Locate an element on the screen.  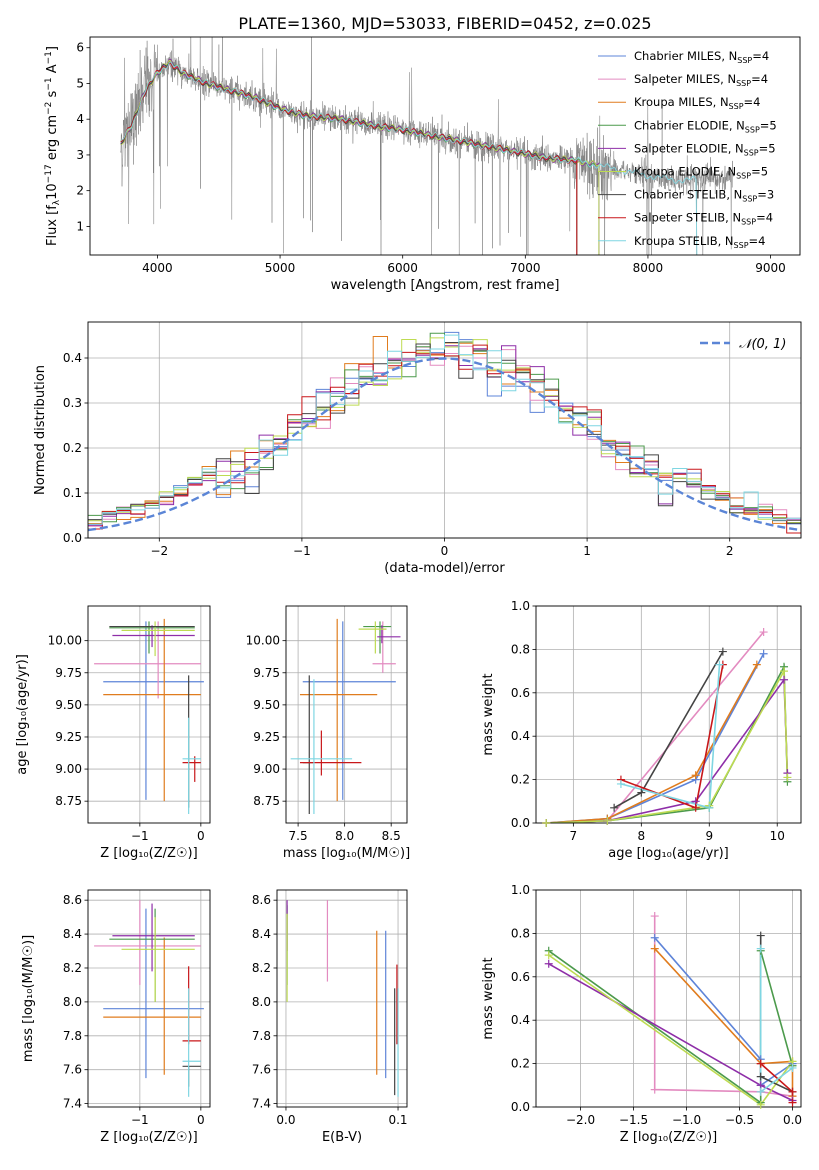
y-tick-label: 9.50 is located at coordinates (68, 705).